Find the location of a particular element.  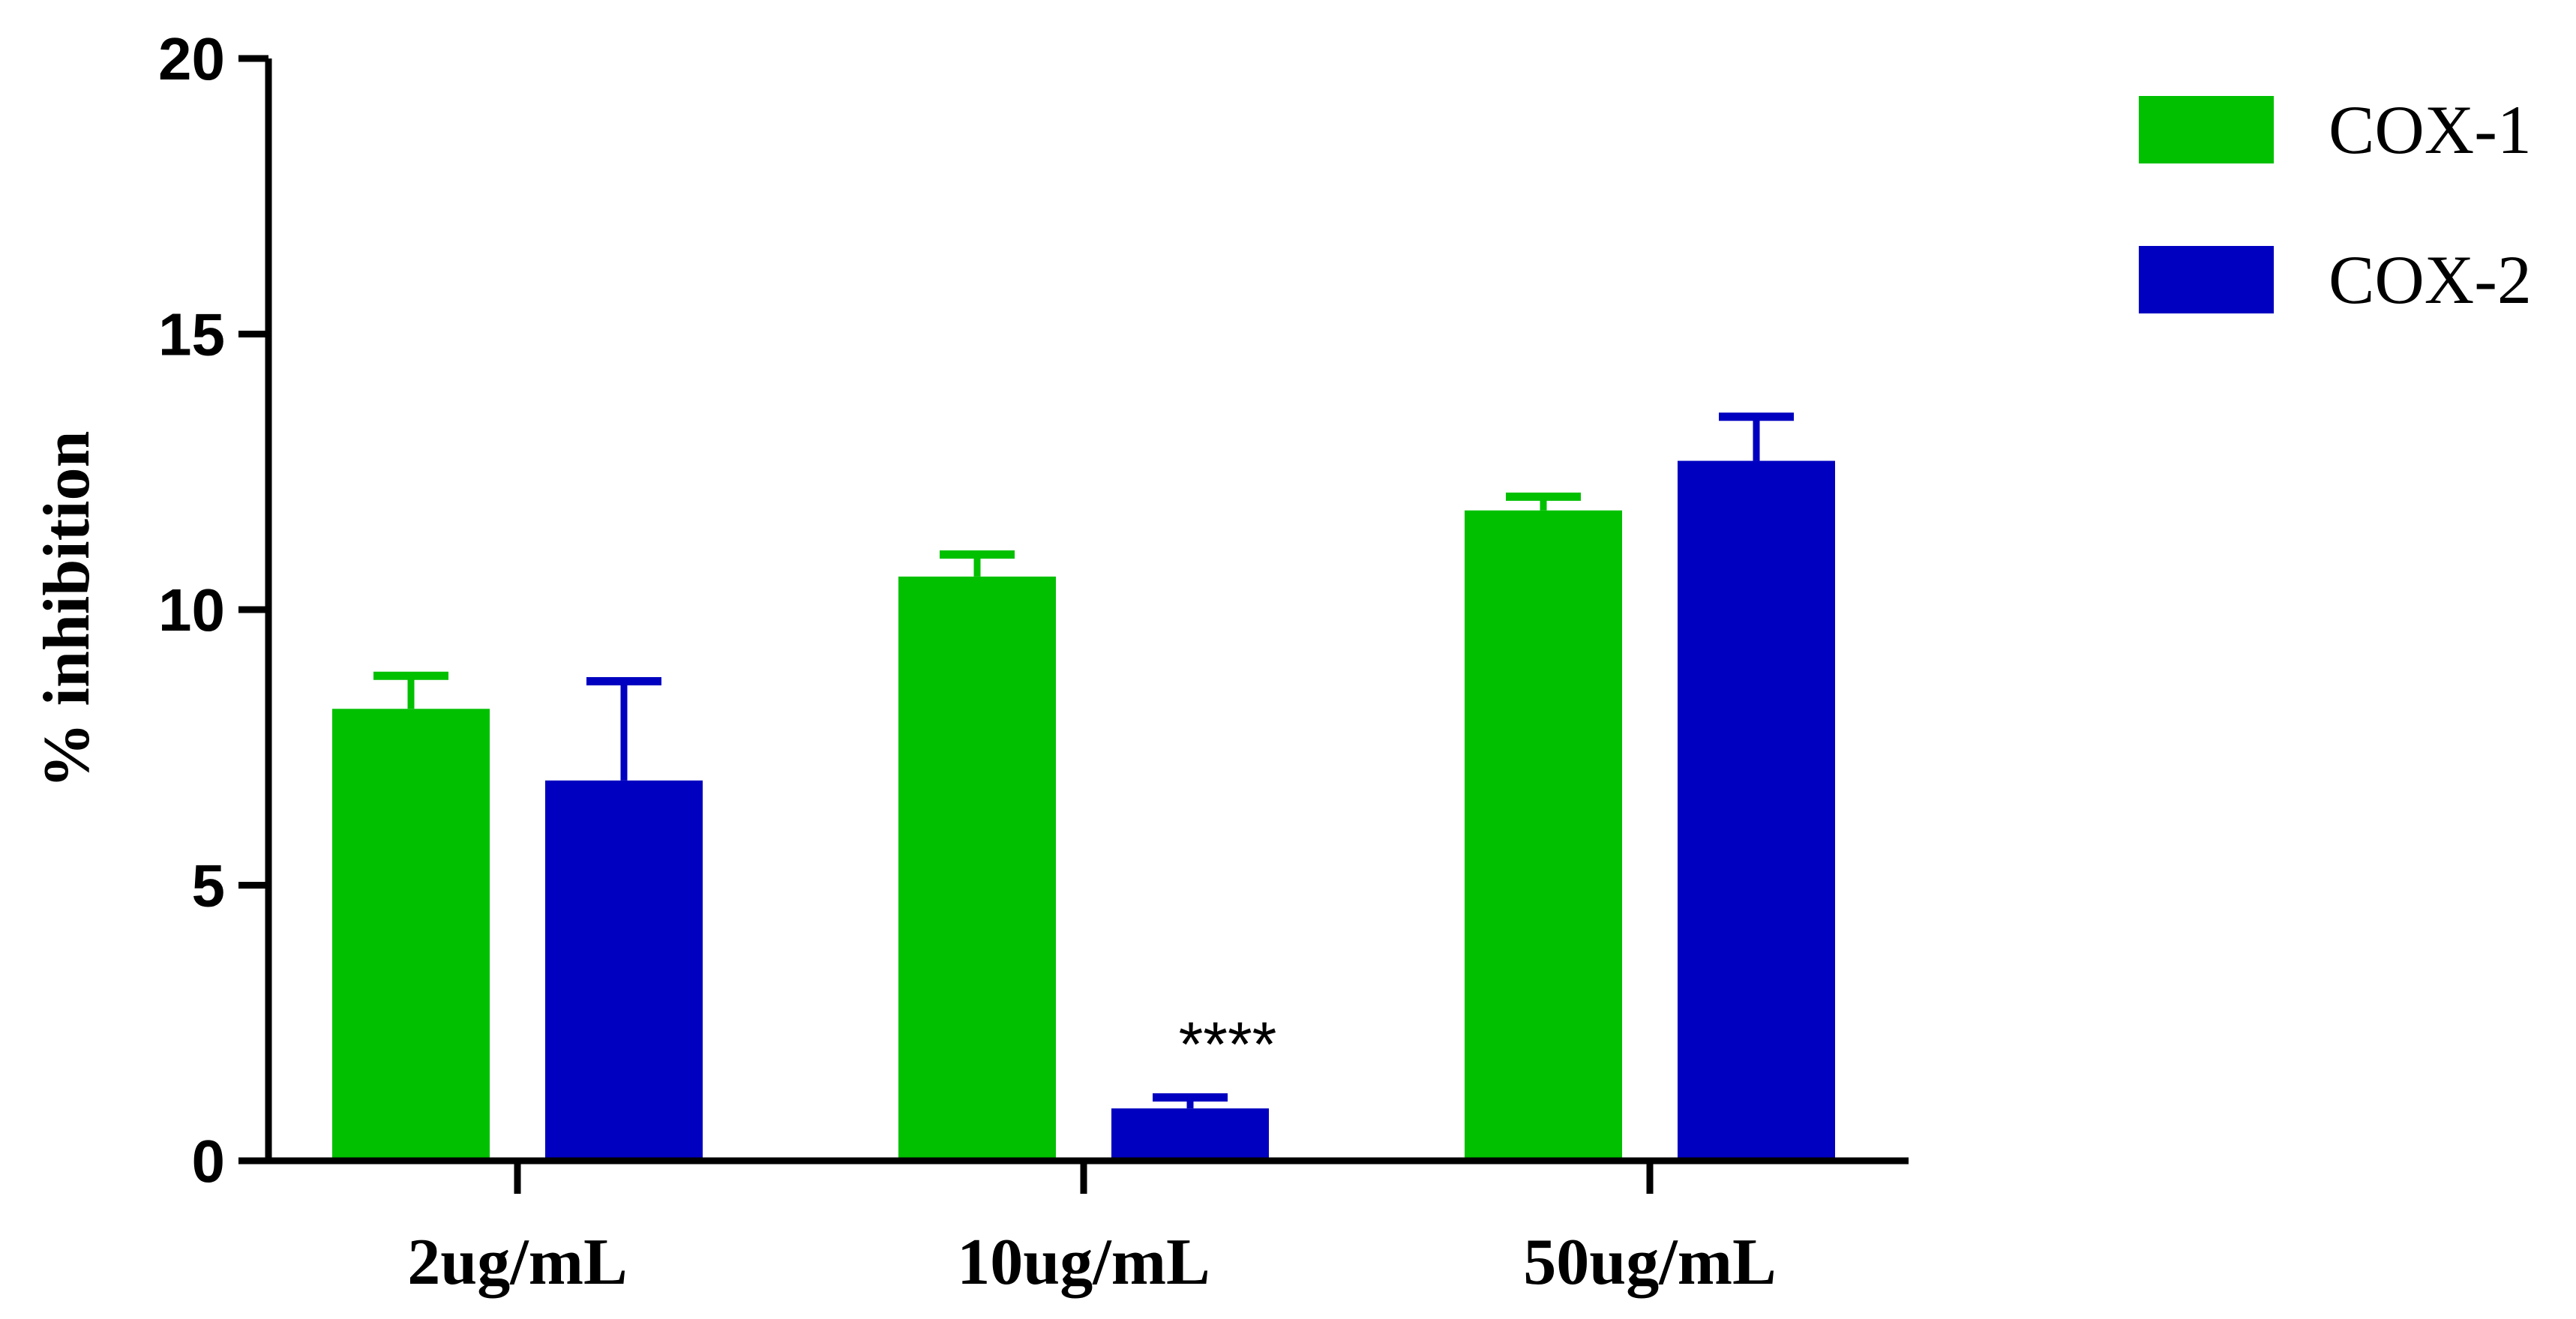

x-tick-label: 2ug/mL is located at coordinates (517, 1262).